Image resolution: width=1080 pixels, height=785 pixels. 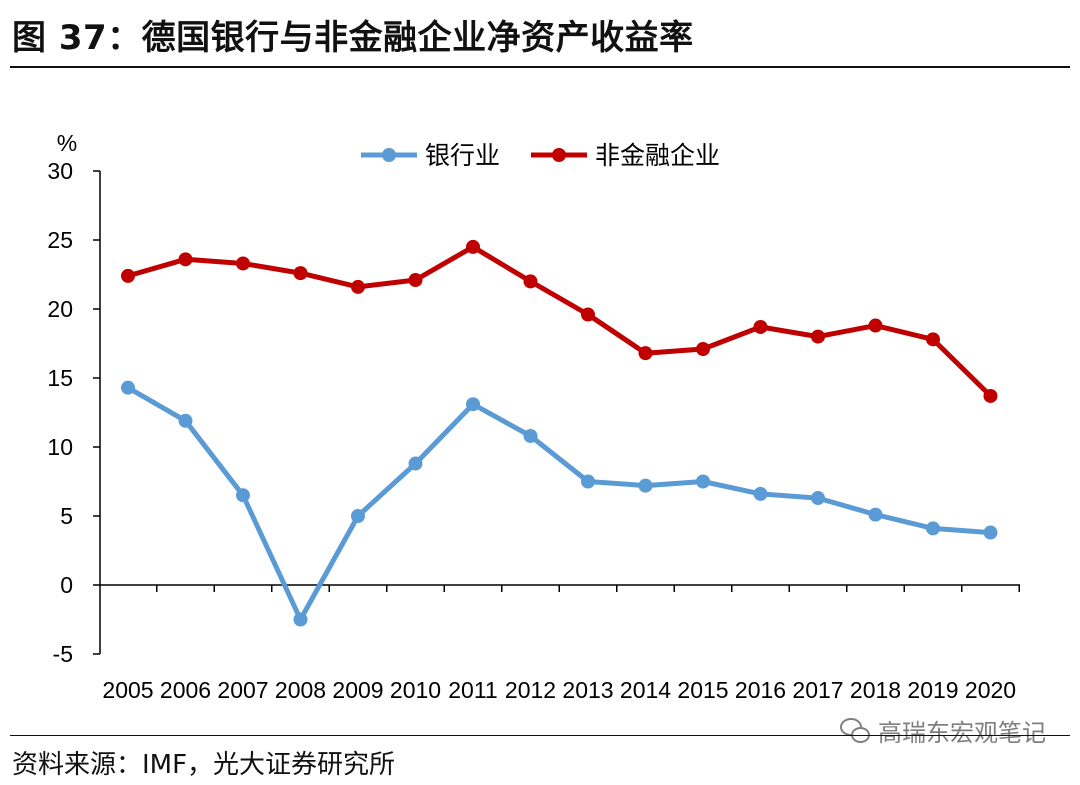 What do you see at coordinates (703, 349) in the screenshot?
I see `data-point-1-2015` at bounding box center [703, 349].